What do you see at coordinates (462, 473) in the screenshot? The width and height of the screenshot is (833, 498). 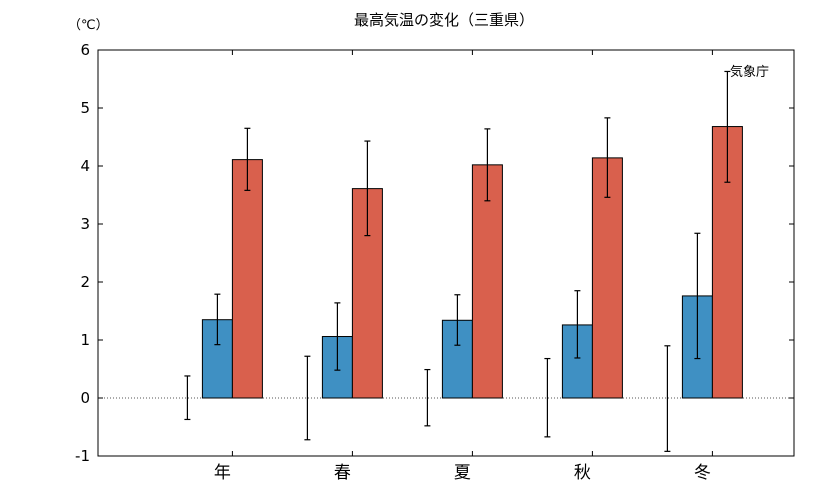 I see `x-tick-label: 夏` at bounding box center [462, 473].